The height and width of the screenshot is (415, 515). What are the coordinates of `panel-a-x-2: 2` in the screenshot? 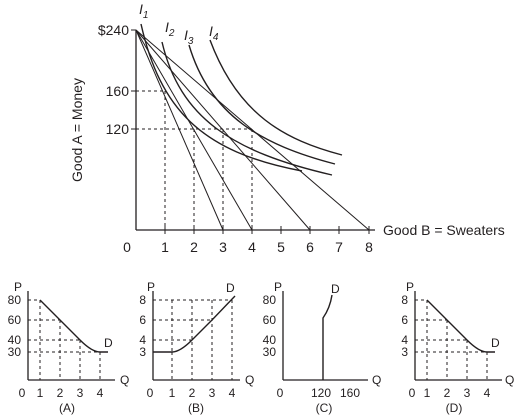 It's located at (60, 393).